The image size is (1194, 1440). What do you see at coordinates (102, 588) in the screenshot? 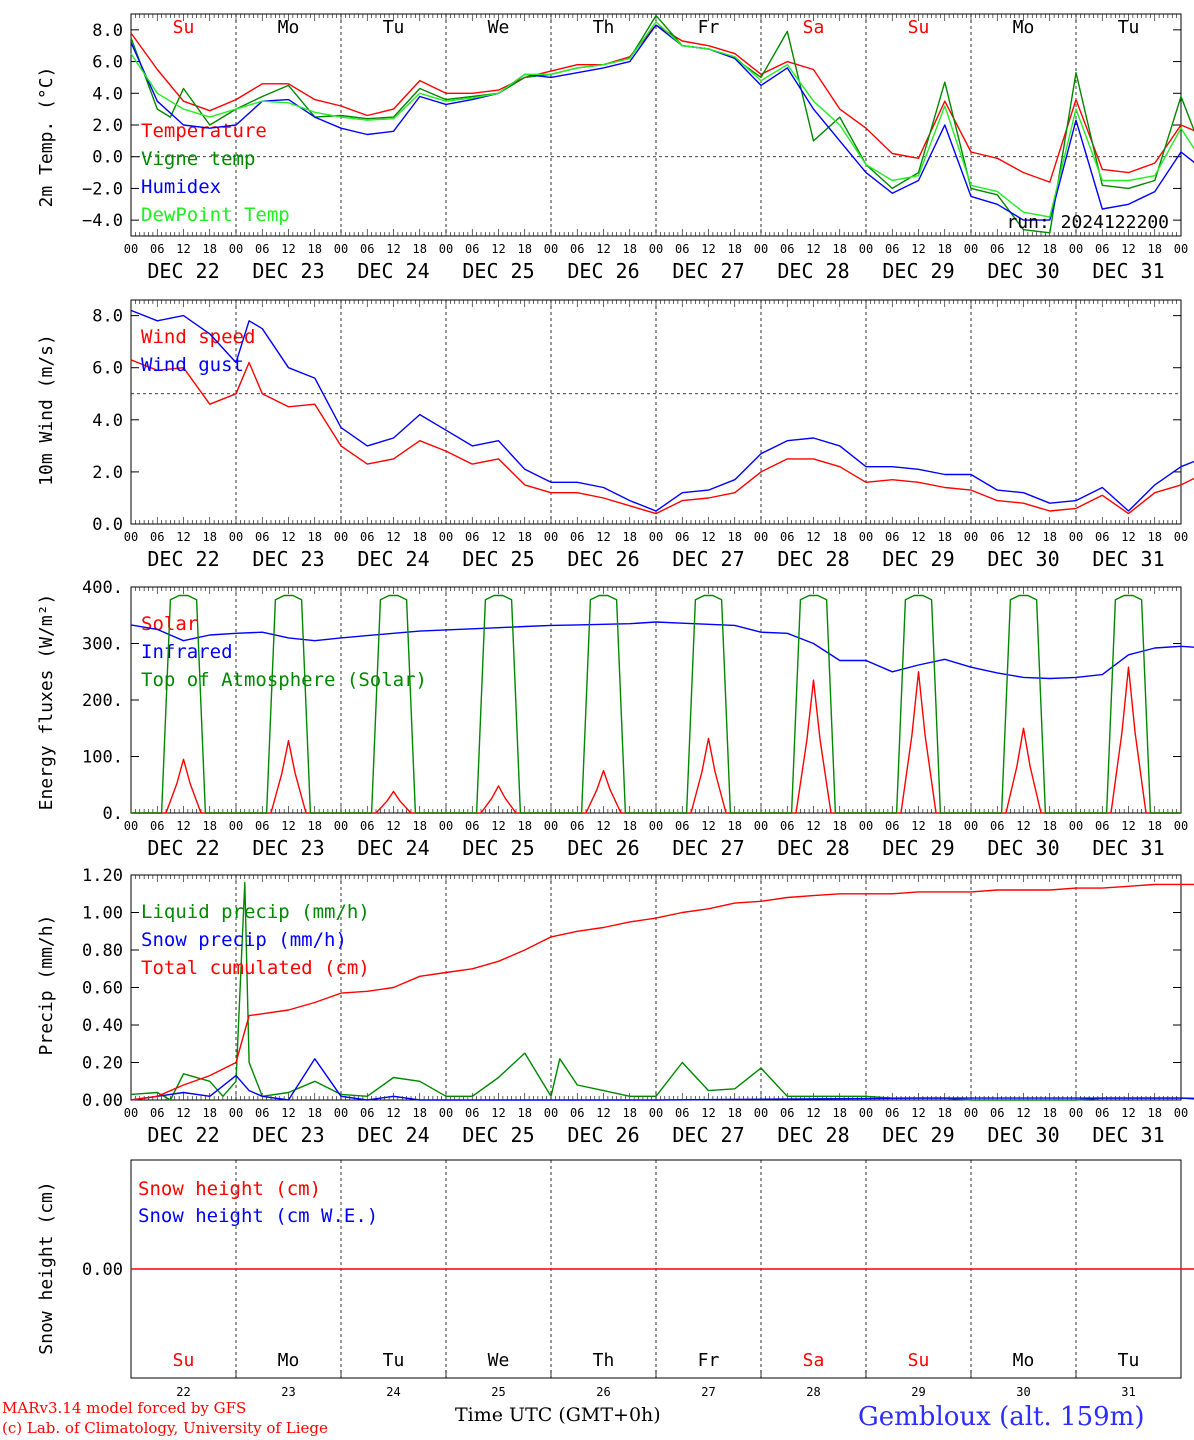
I see `y-tick-label: 400.` at bounding box center [102, 588].